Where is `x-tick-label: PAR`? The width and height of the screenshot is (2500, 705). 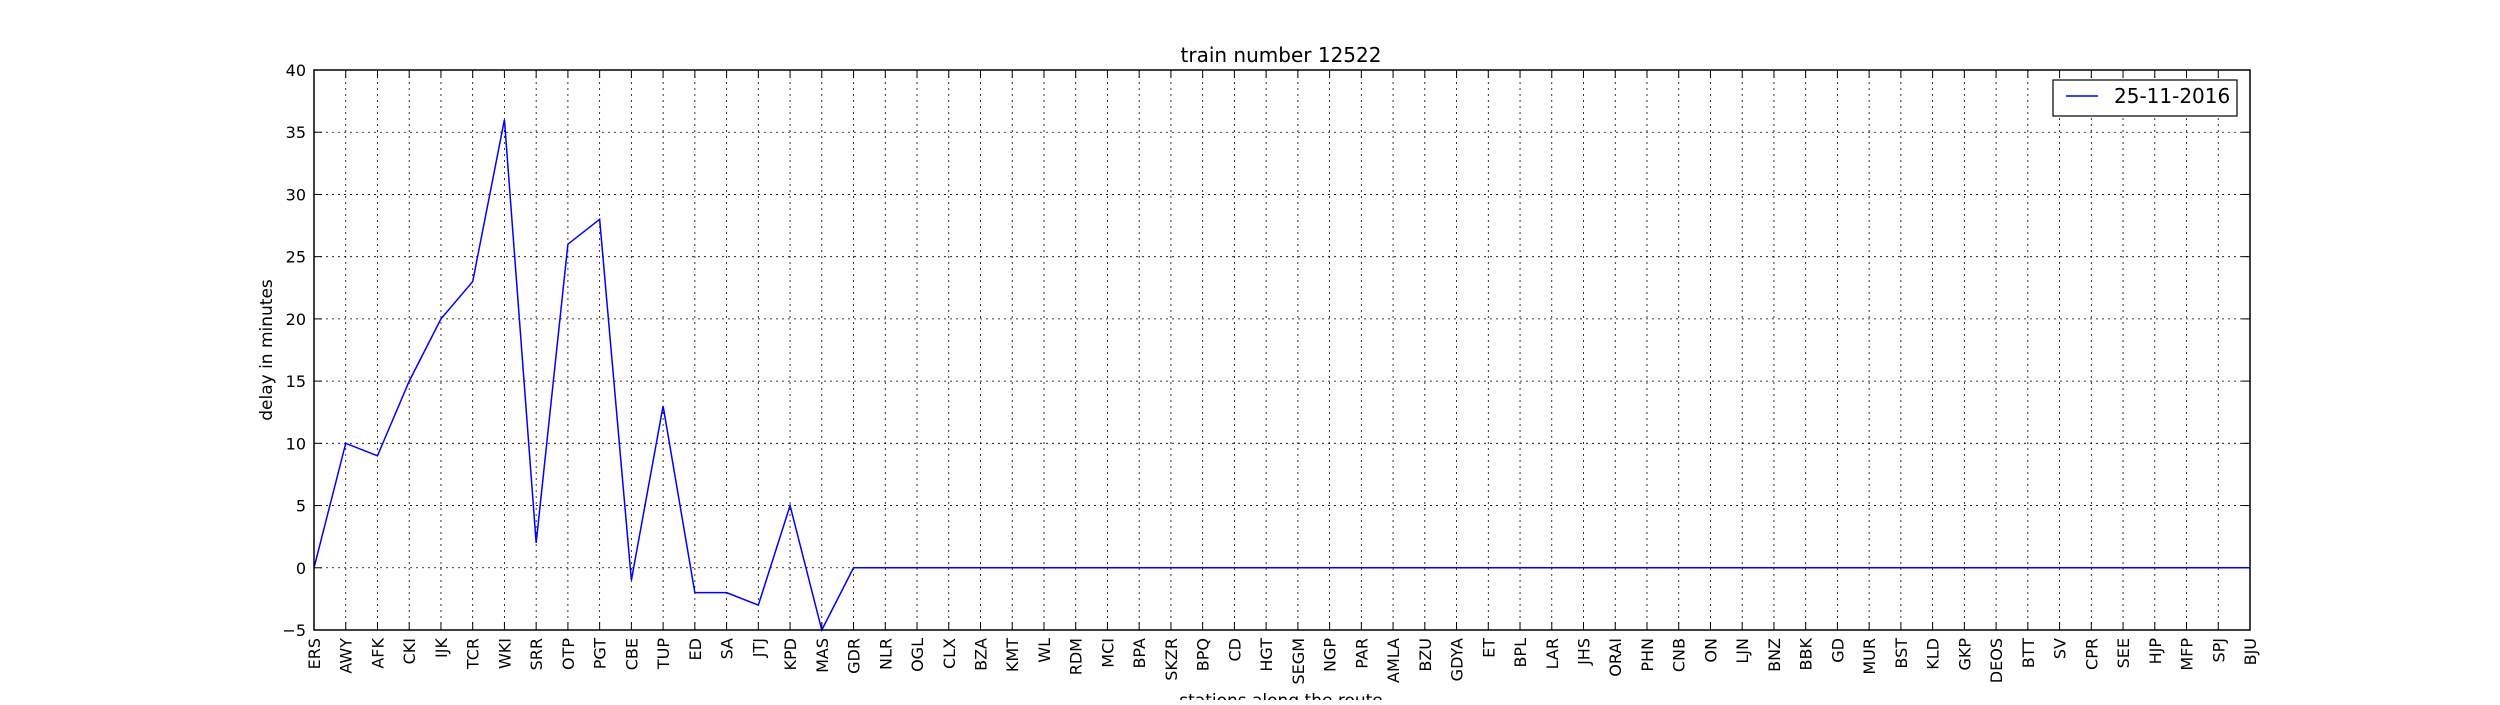
x-tick-label: PAR is located at coordinates (1361, 653).